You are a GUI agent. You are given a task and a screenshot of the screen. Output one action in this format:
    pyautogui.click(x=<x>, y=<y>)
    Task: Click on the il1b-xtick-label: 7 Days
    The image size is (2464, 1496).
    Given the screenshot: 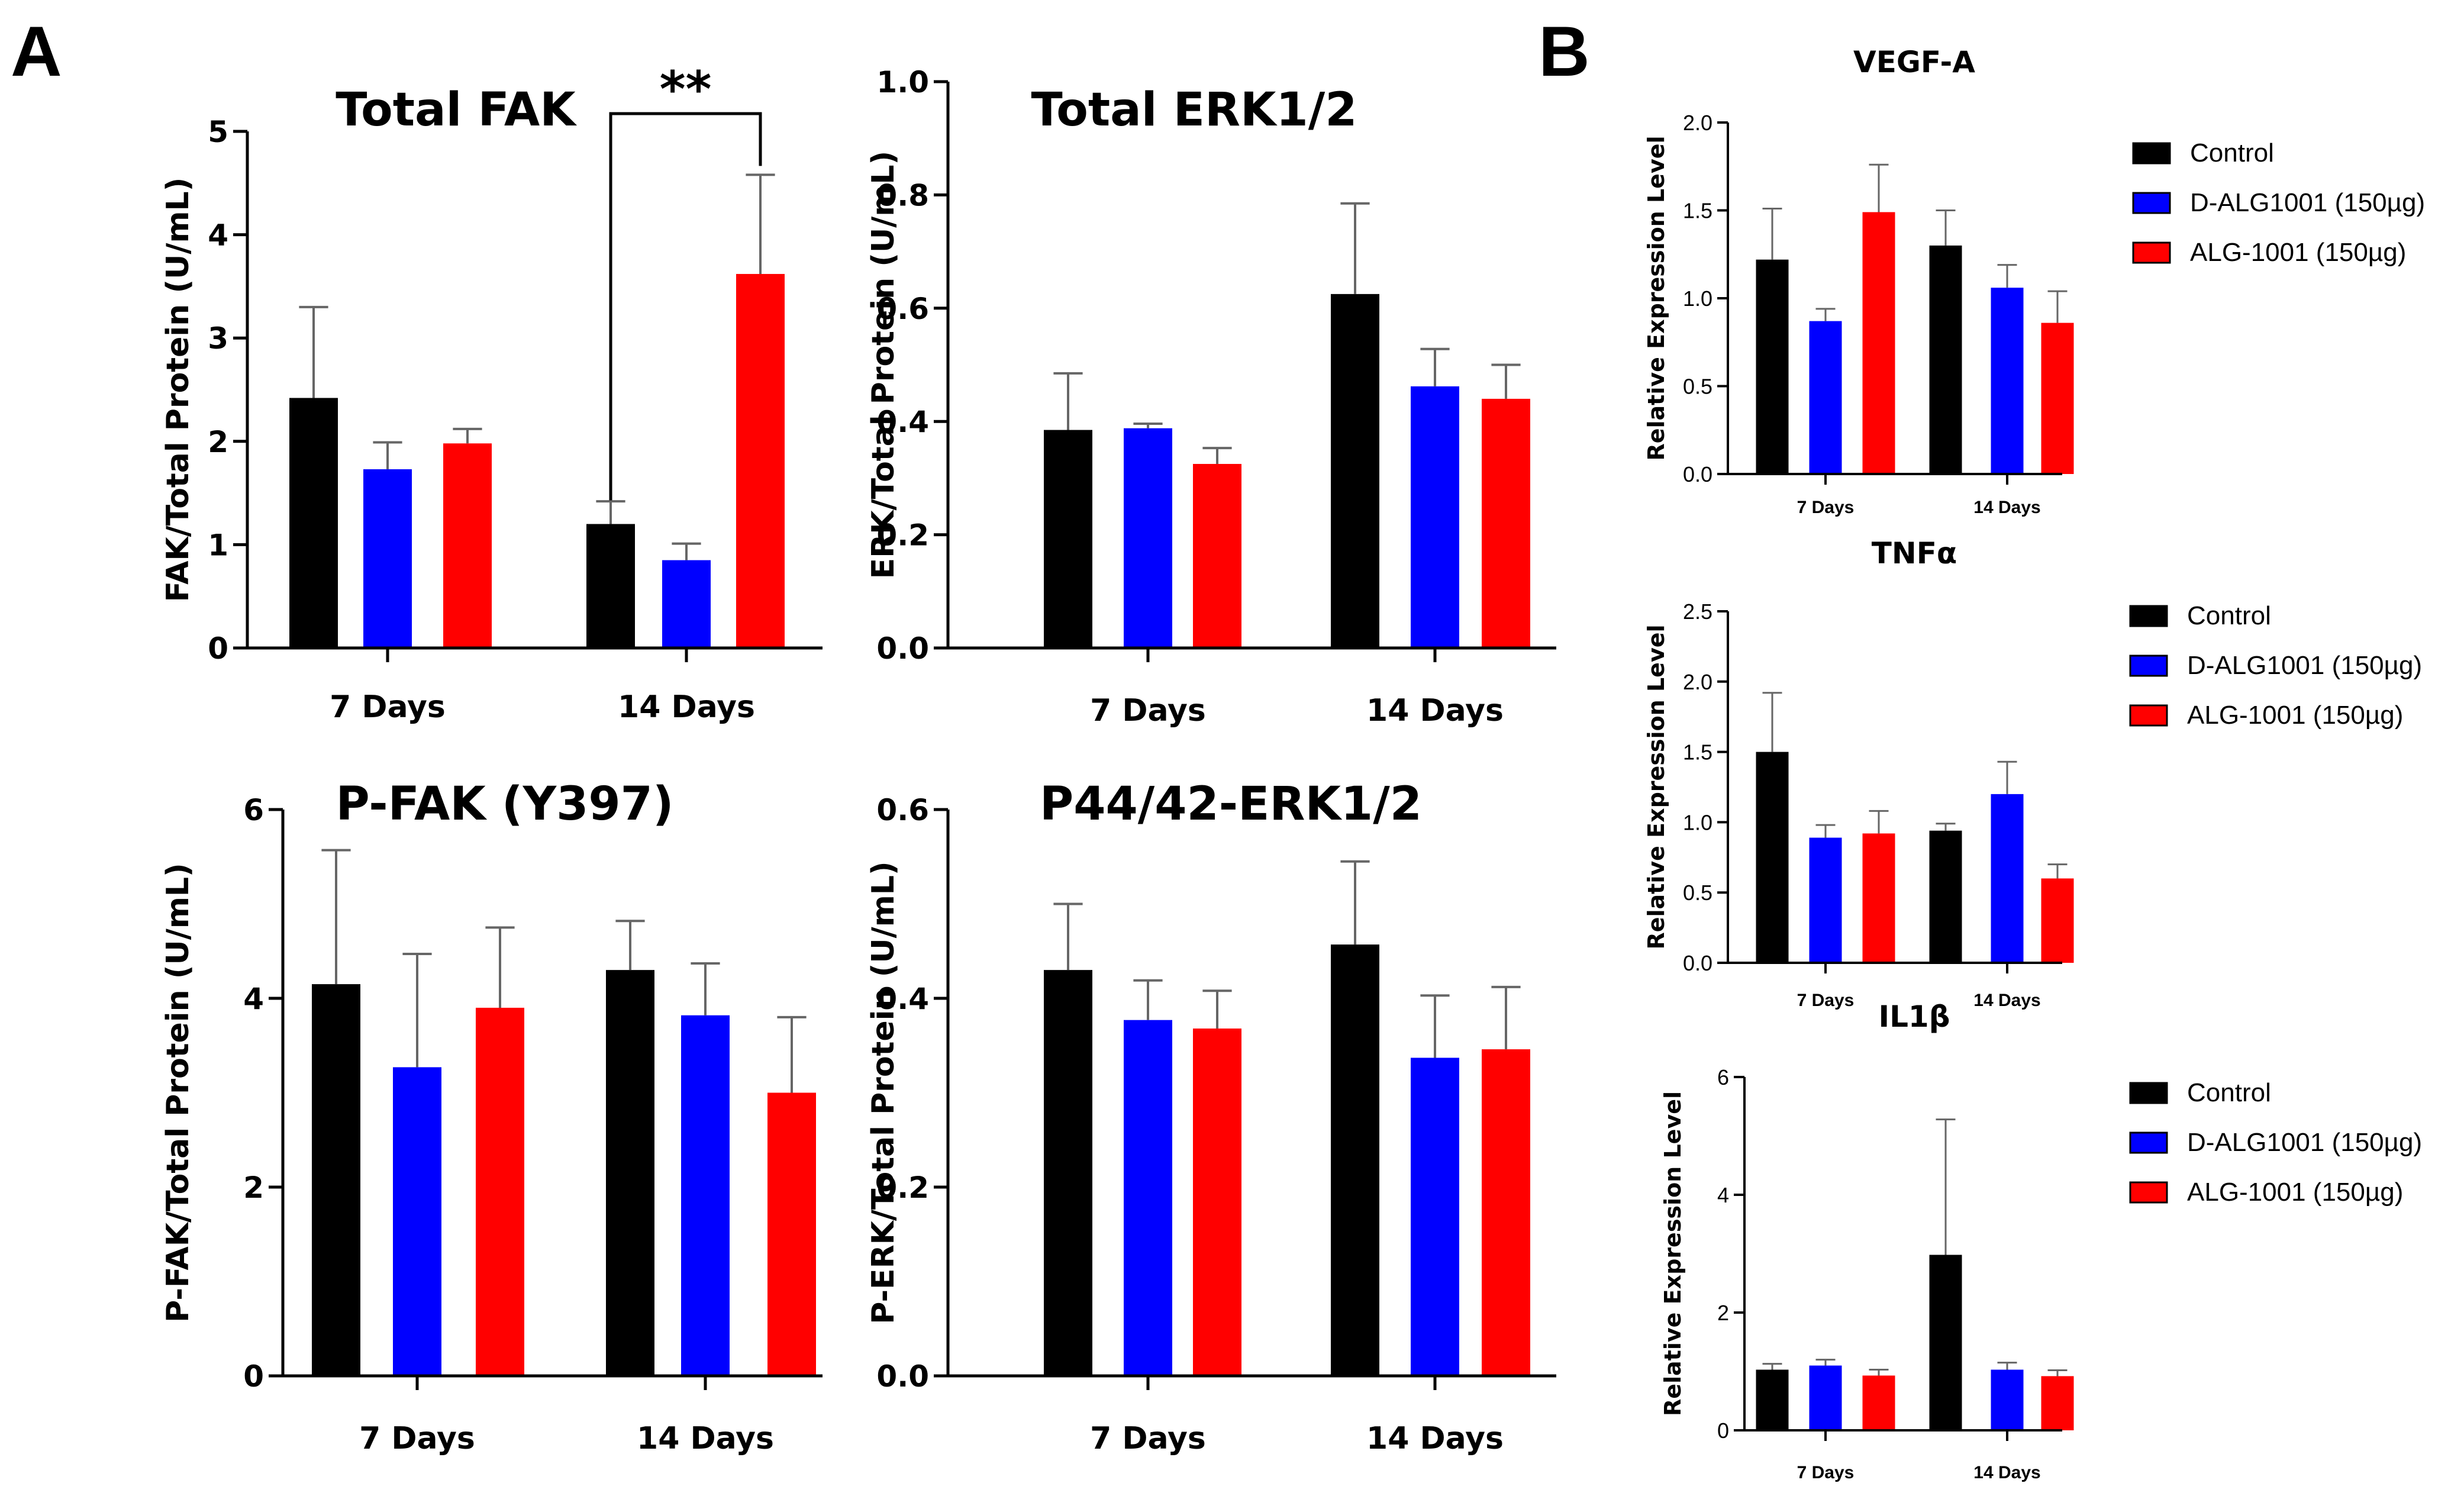 What is the action you would take?
    pyautogui.click(x=1826, y=1473)
    